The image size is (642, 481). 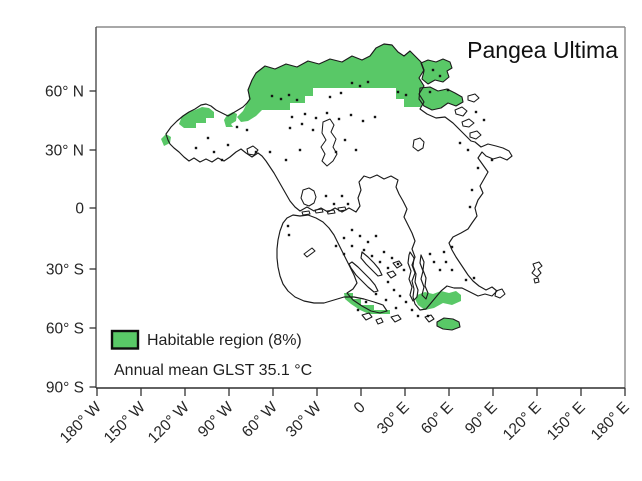 What do you see at coordinates (65, 270) in the screenshot?
I see `y-tick-label: 30° S` at bounding box center [65, 270].